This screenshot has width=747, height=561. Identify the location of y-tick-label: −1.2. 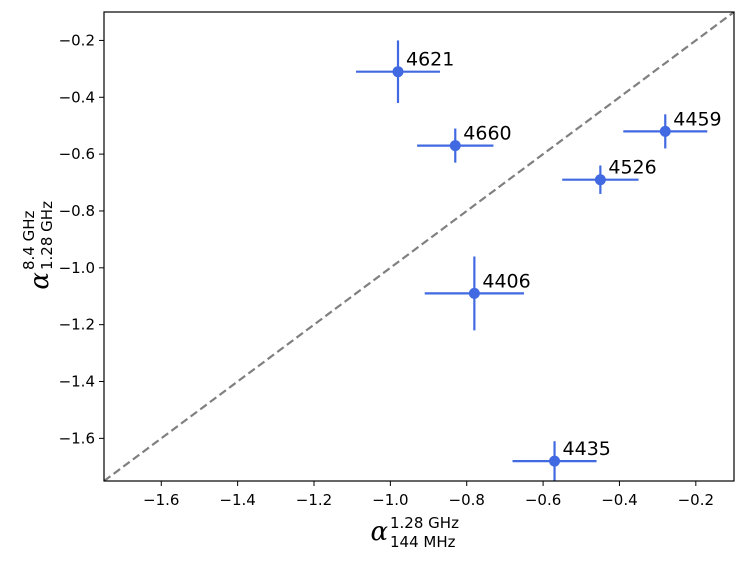
(77, 325).